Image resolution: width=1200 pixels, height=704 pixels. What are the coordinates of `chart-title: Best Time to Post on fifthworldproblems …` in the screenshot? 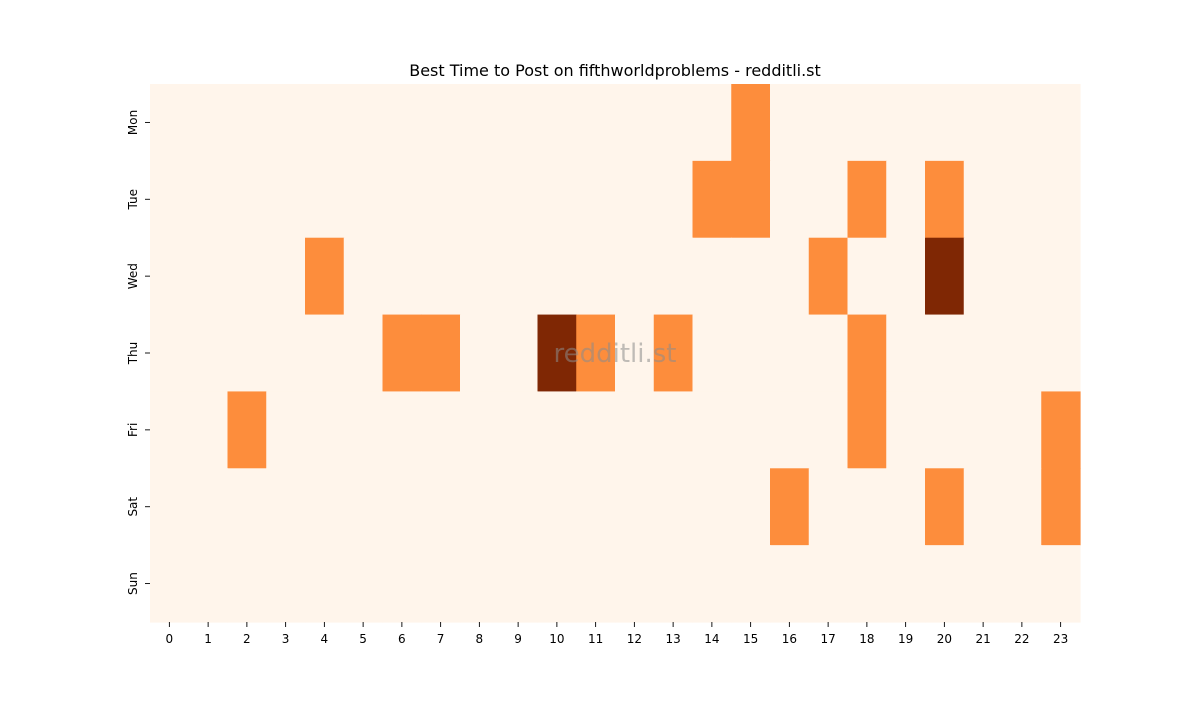 It's located at (615, 70).